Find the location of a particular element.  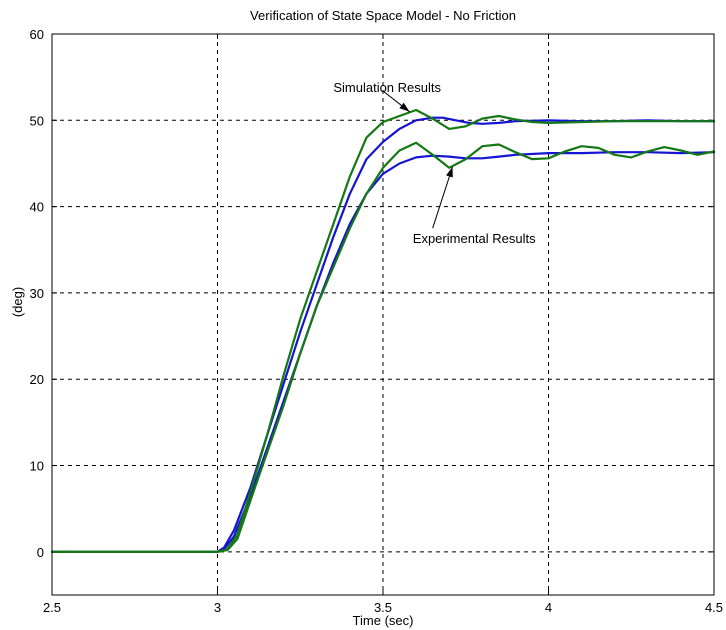

x-tick-label: 4 is located at coordinates (548, 607).